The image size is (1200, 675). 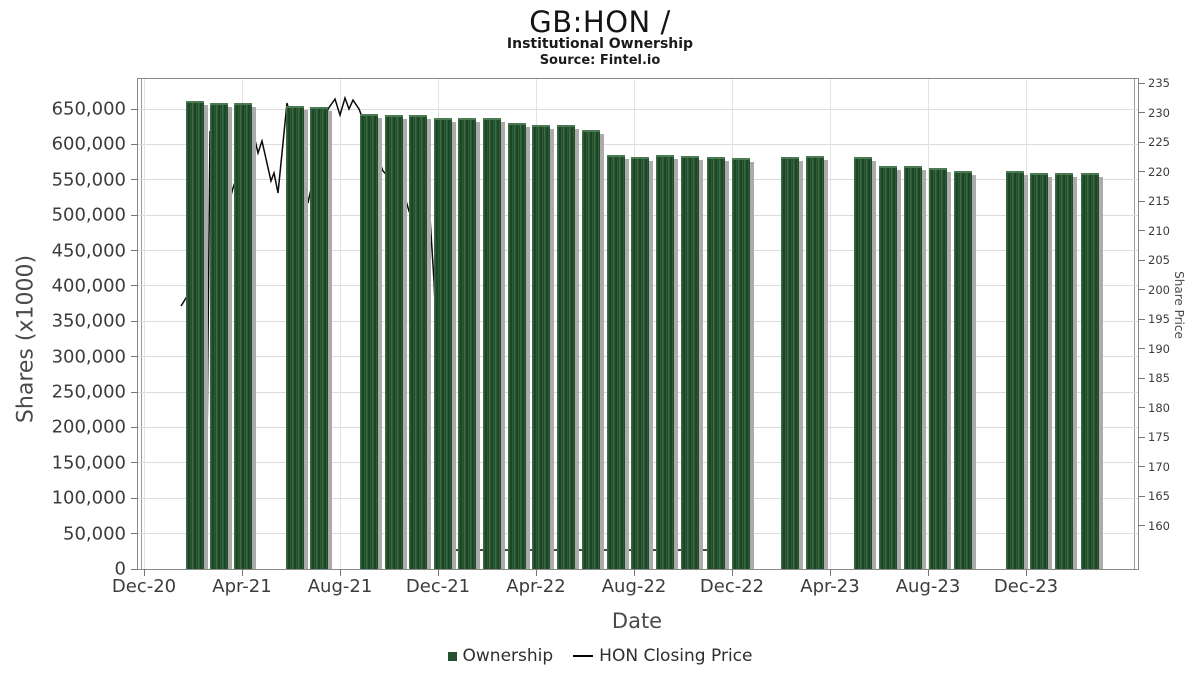 What do you see at coordinates (88, 427) in the screenshot?
I see `y-left-tick-label: 200,000` at bounding box center [88, 427].